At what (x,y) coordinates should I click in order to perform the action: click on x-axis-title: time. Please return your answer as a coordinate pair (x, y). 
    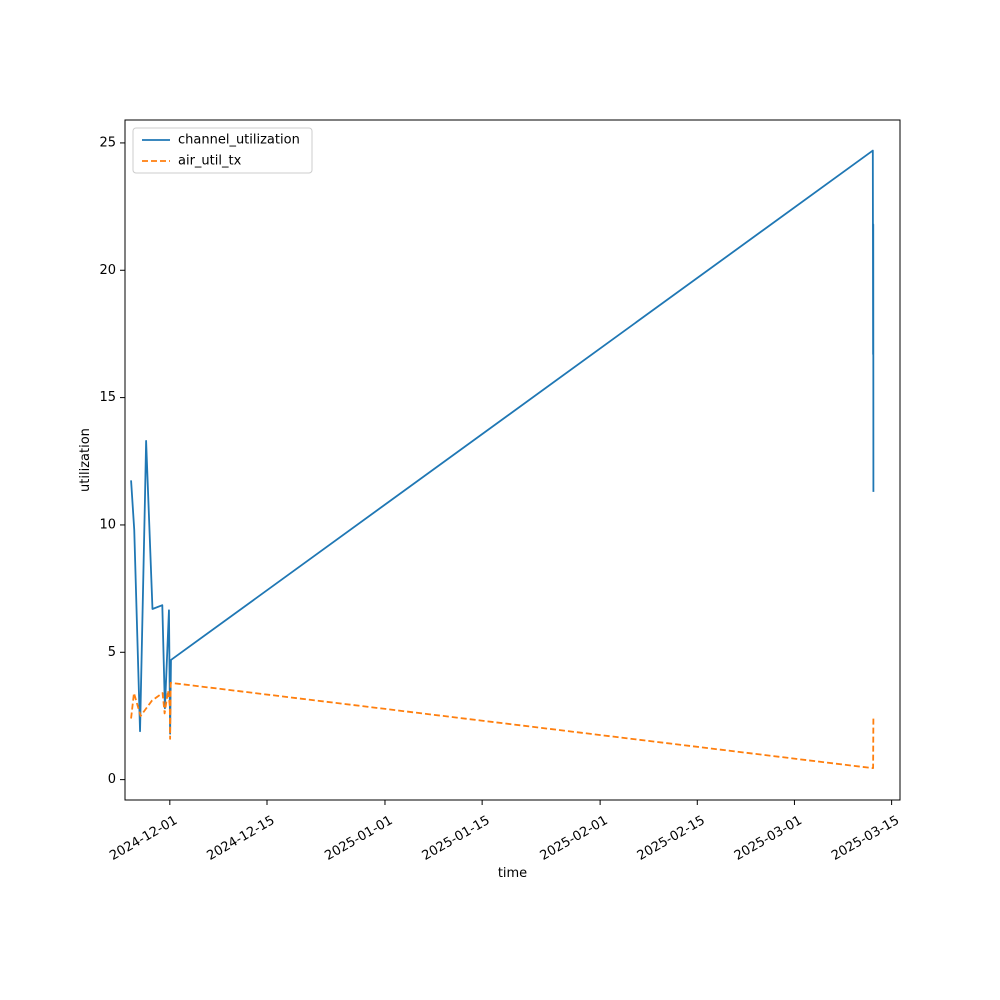
    Looking at the image, I should click on (512, 873).